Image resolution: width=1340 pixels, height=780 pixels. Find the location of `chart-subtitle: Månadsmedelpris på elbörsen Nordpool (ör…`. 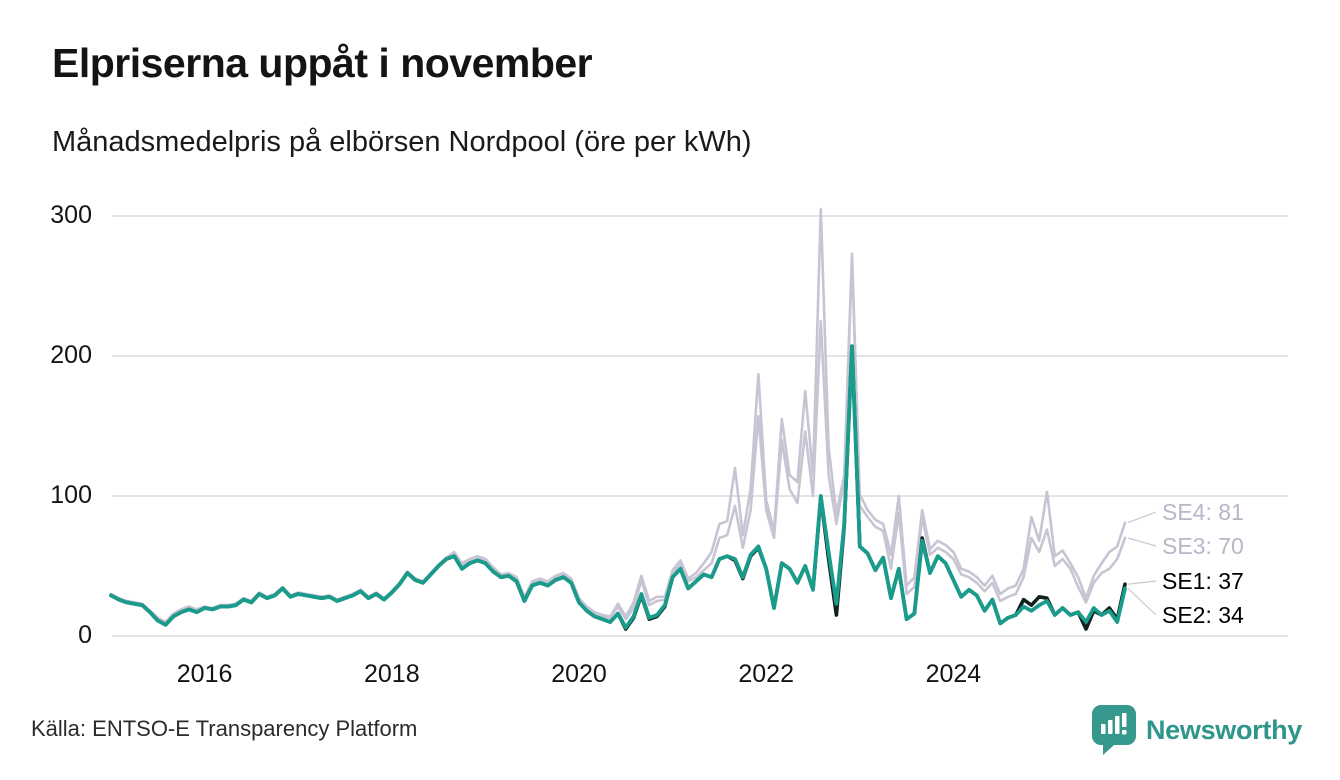

chart-subtitle: Månadsmedelpris på elbörsen Nordpool (ör… is located at coordinates (402, 142).